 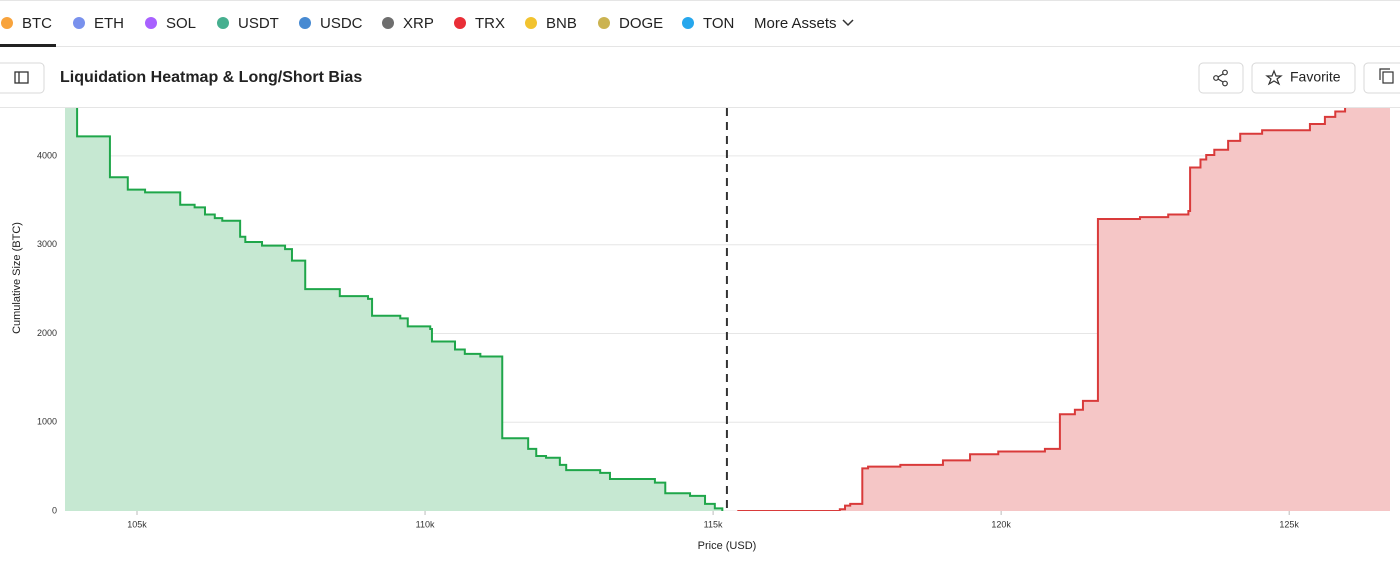 I want to click on asset-tab-label: TRX, so click(x=490, y=23).